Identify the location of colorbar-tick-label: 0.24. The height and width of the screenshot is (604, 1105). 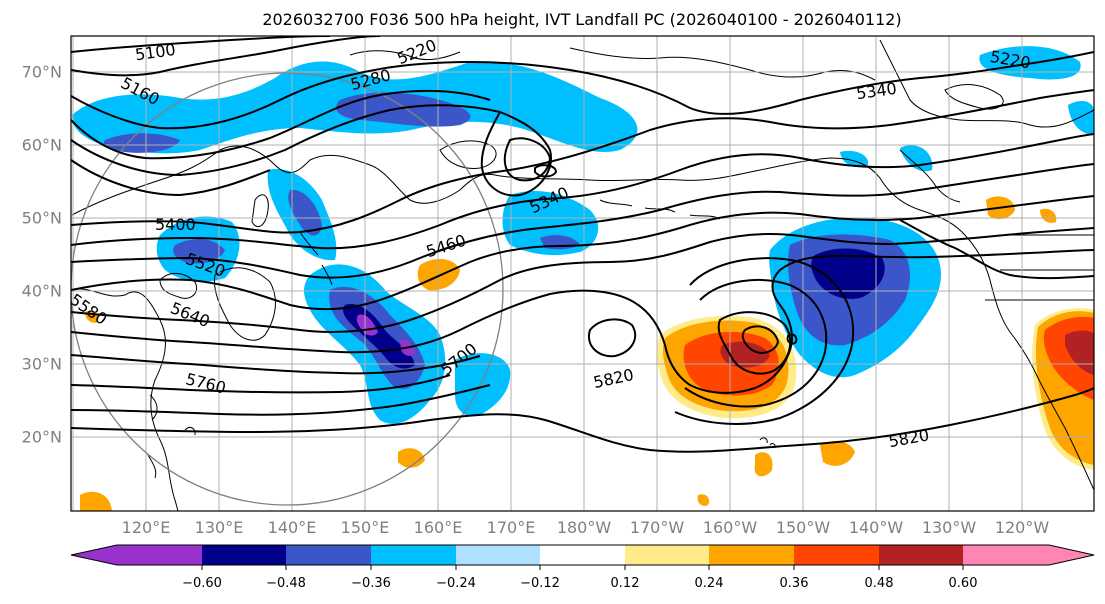
(709, 583).